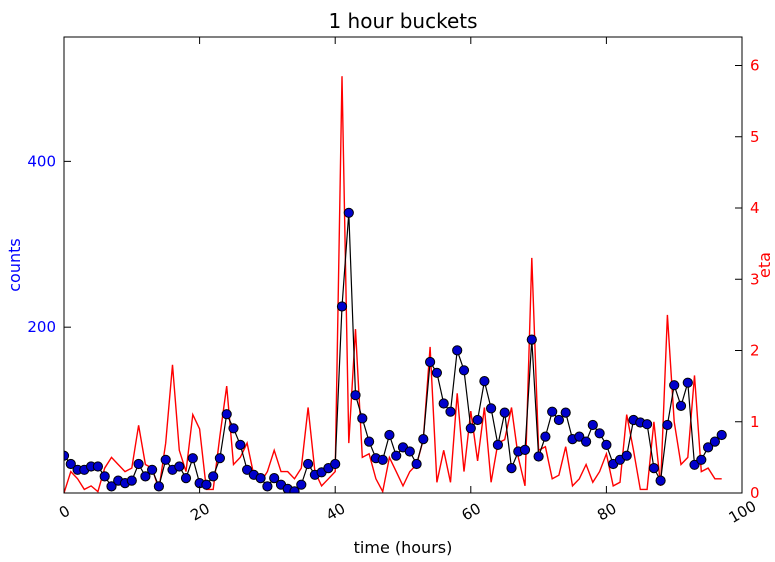  I want to click on y-right-tick-label: 5, so click(755, 137).